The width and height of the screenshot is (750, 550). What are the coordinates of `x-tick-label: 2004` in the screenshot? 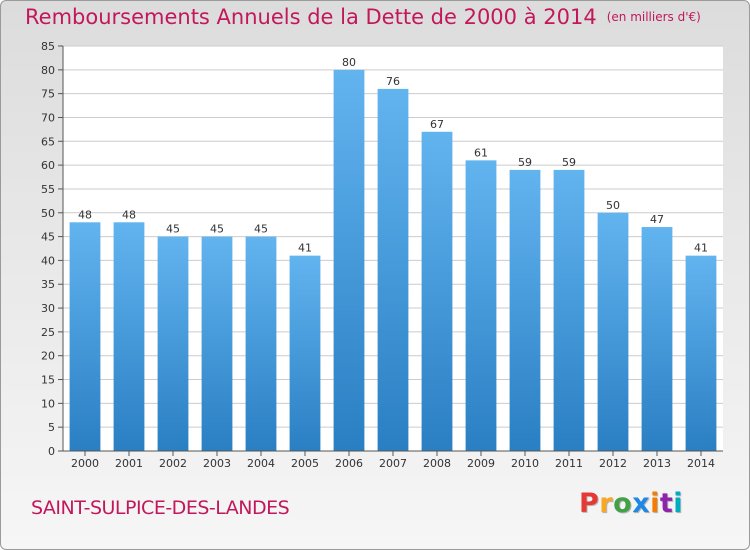 It's located at (261, 463).